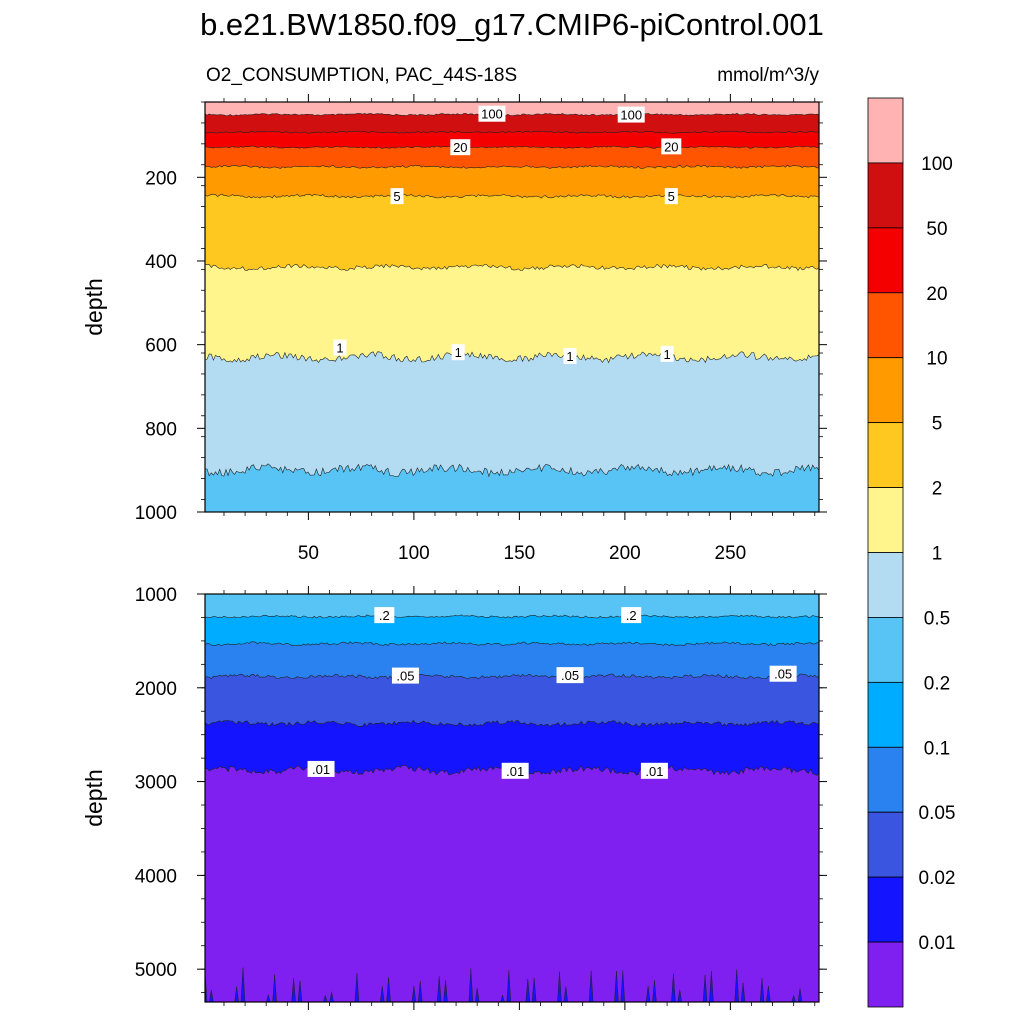  I want to click on colorbar-label: 50, so click(936, 229).